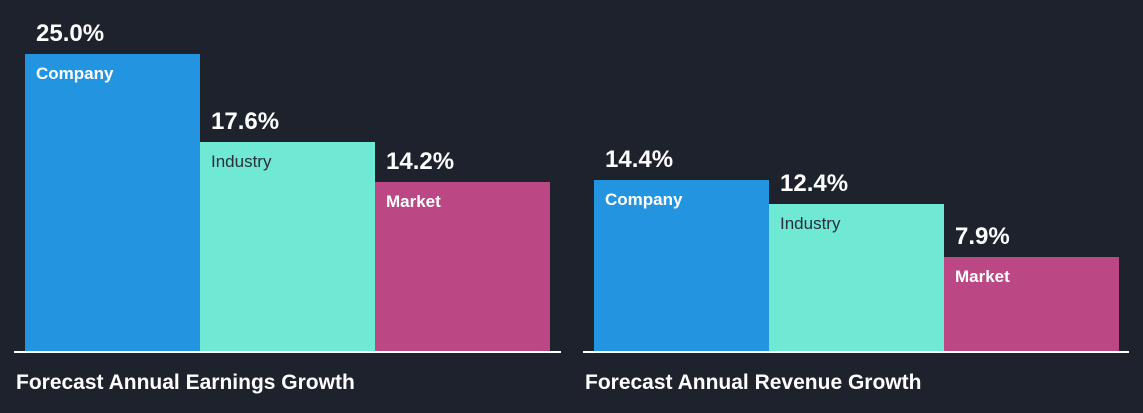  I want to click on earnings-bar-label-company: Company, so click(75, 73).